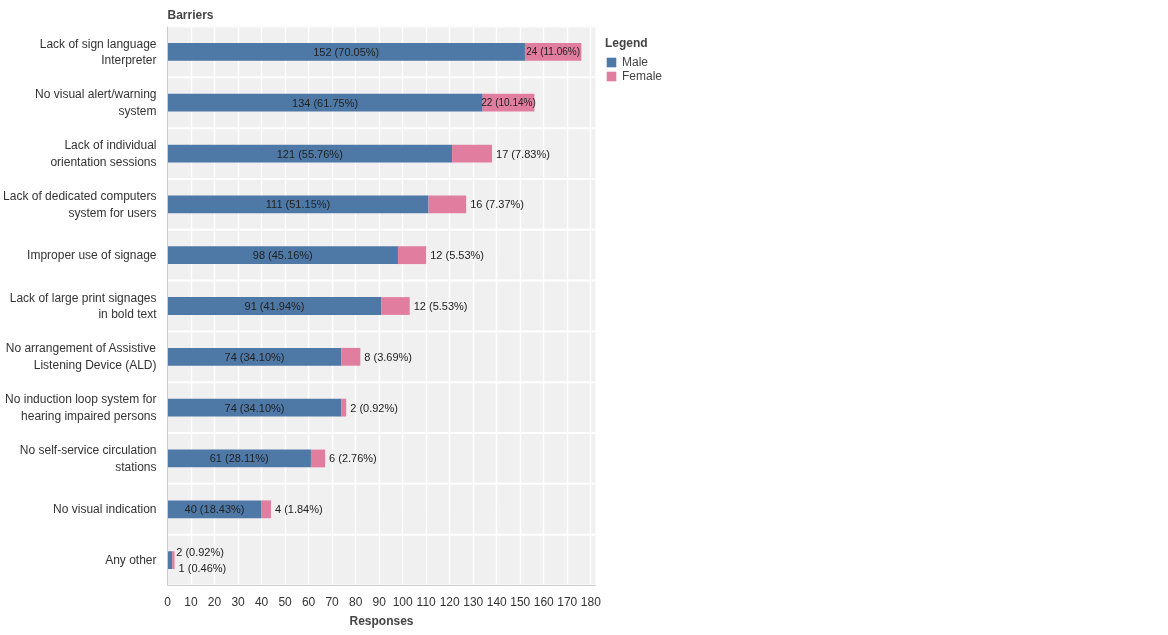 The height and width of the screenshot is (635, 1168). I want to click on legend-label: Female, so click(642, 76).